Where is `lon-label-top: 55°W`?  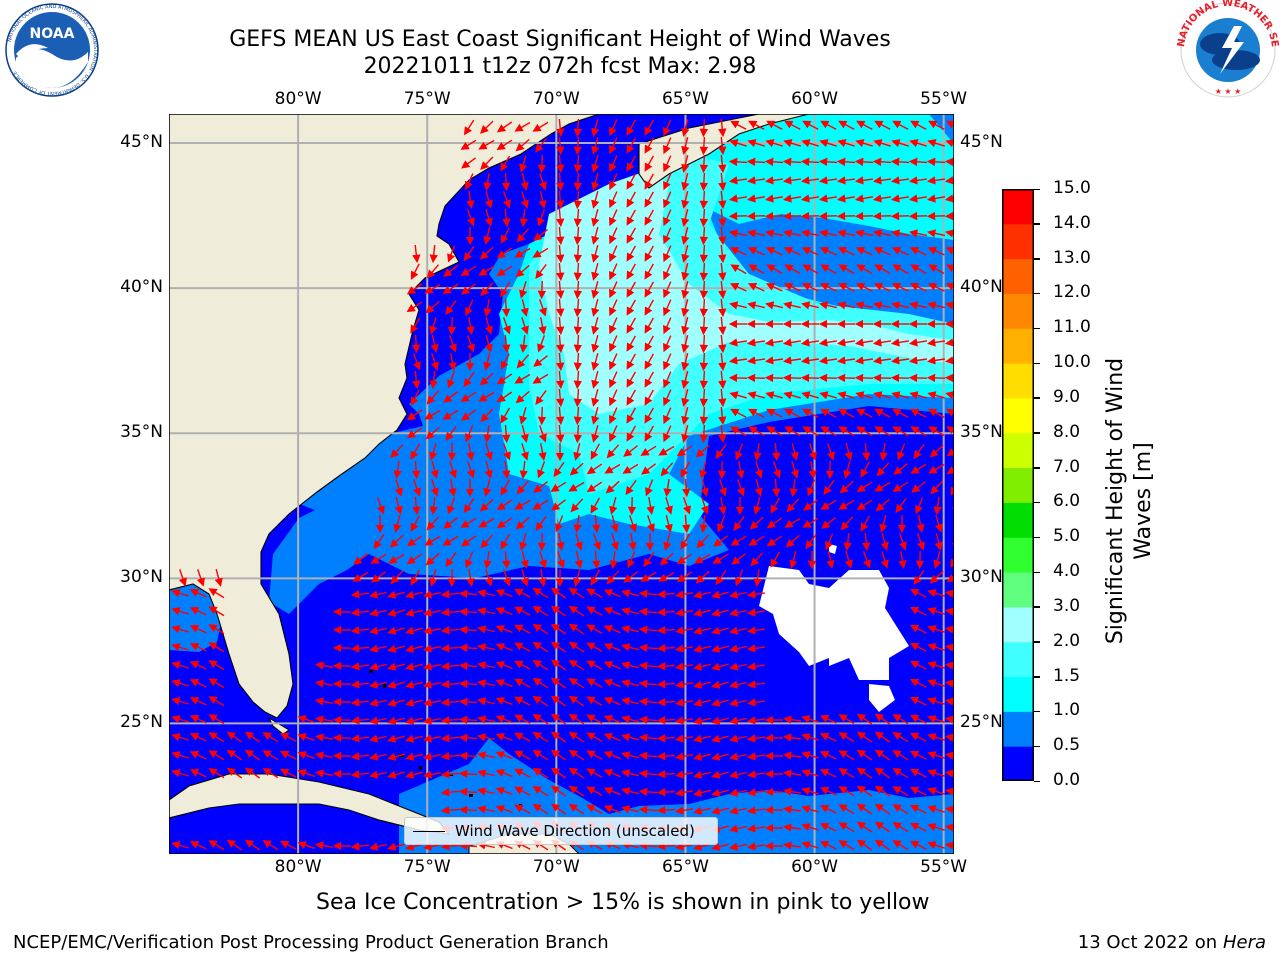 lon-label-top: 55°W is located at coordinates (944, 99).